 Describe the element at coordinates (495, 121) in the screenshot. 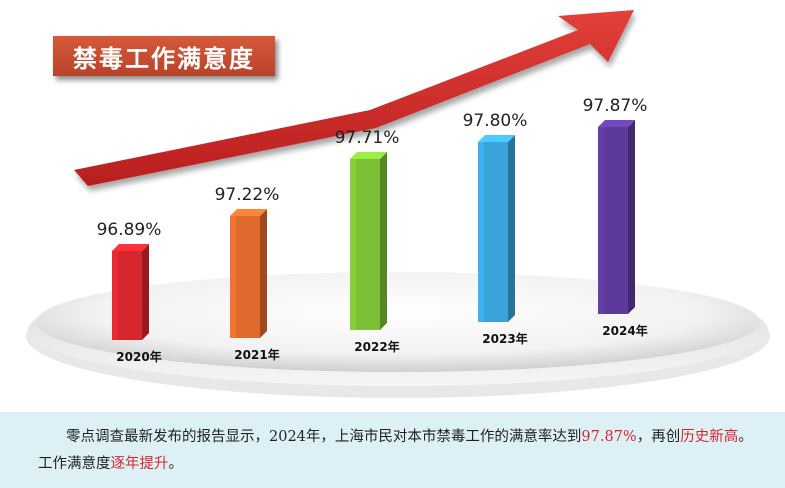

I see `value-label-3: 97.80%` at that location.